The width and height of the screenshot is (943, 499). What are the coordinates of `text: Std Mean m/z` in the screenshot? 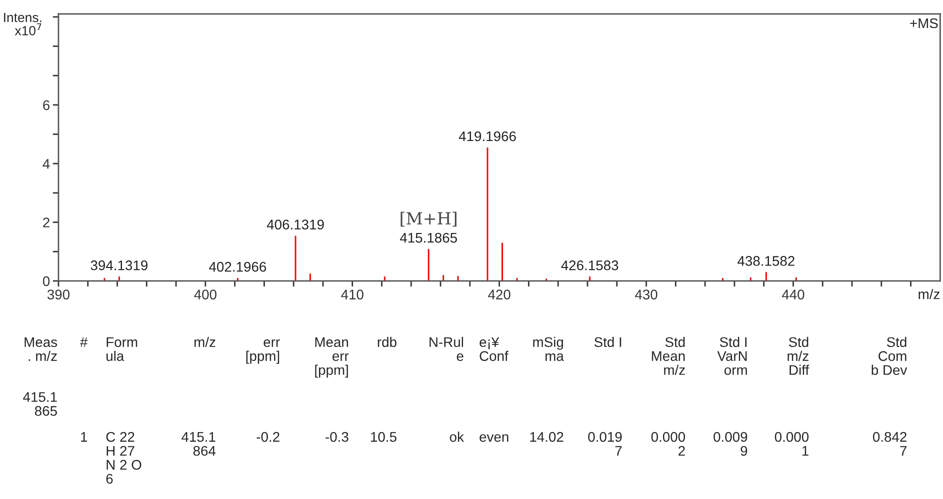 It's located at (668, 355).